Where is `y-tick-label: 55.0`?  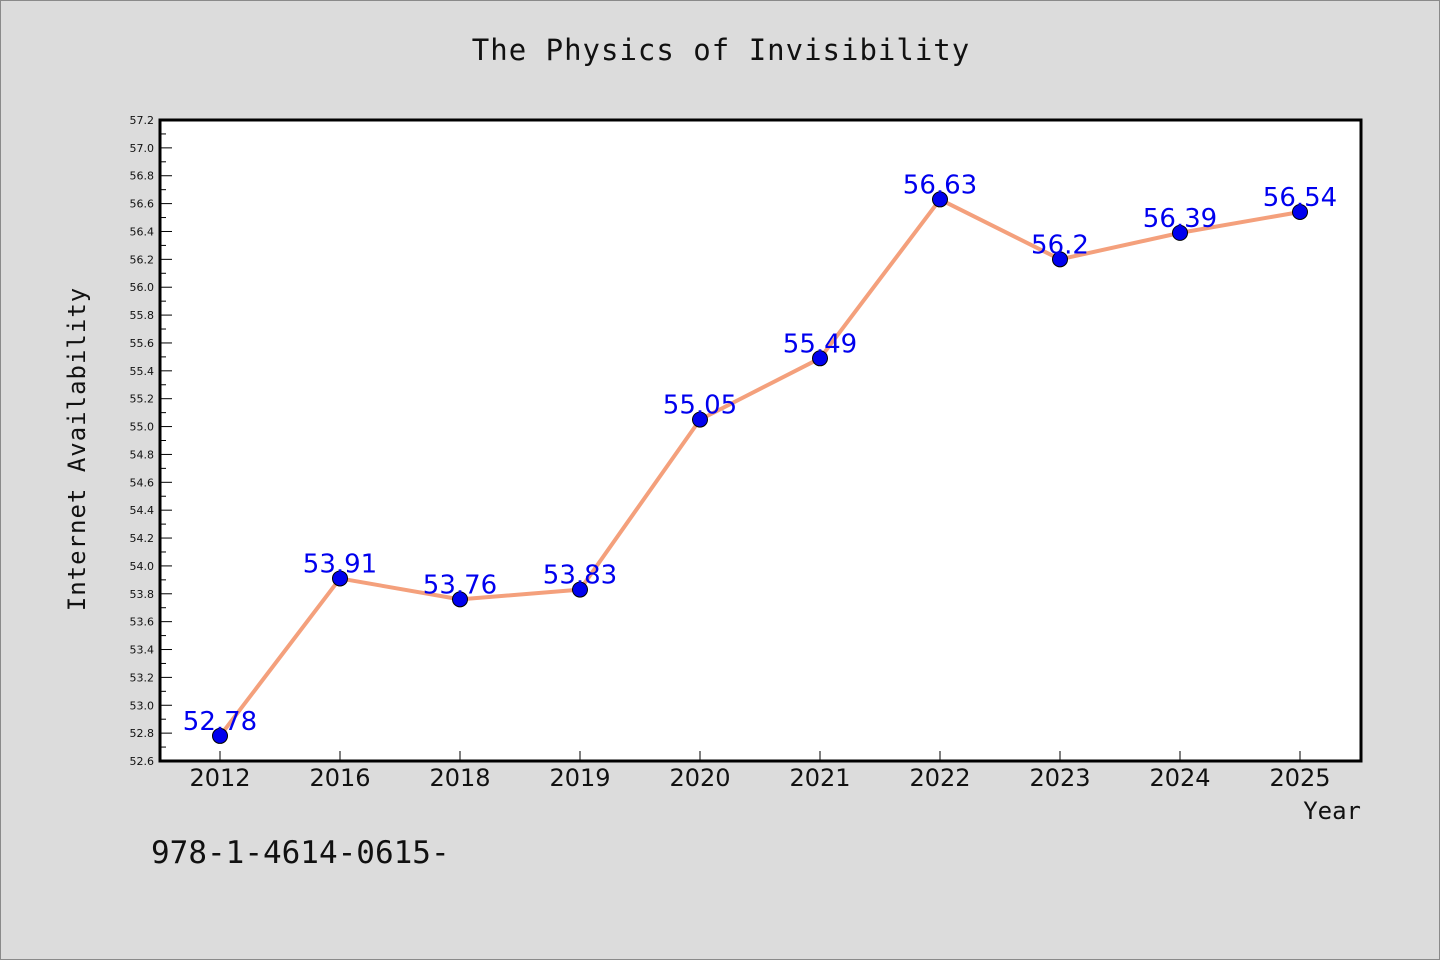
y-tick-label: 55.0 is located at coordinates (142, 427).